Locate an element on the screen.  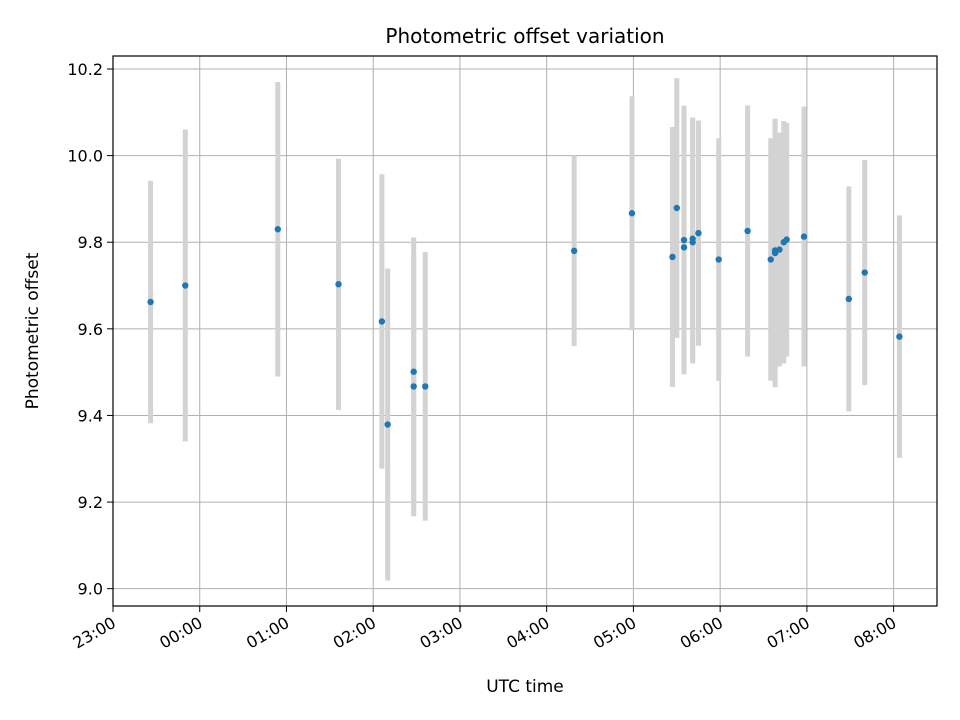
chart-title: Photometric offset variation is located at coordinates (524, 36).